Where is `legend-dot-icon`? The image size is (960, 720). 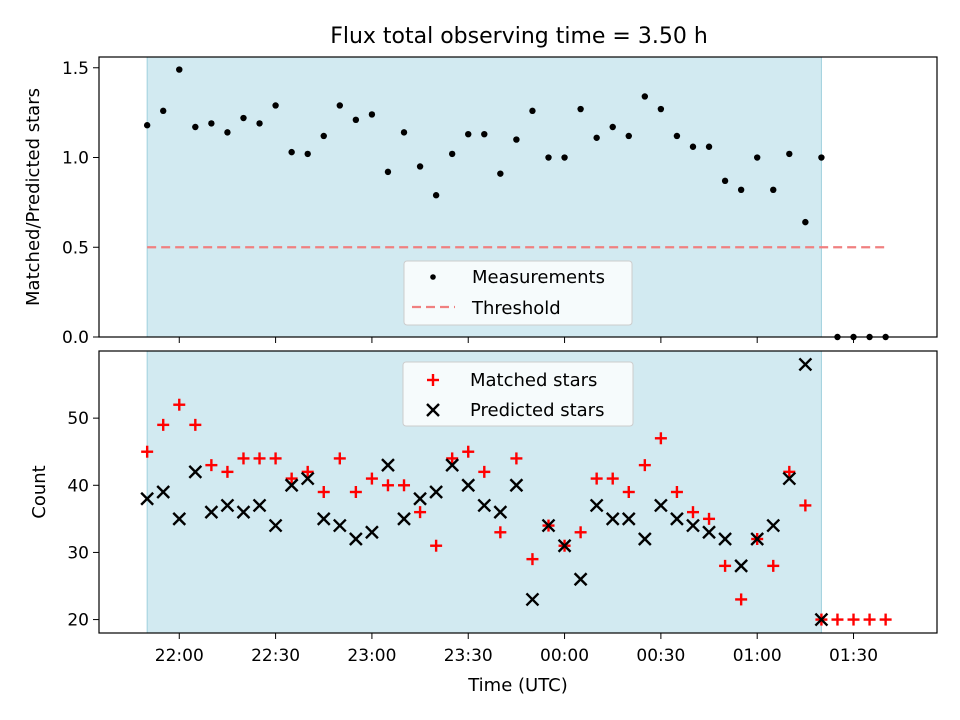
legend-dot-icon is located at coordinates (433, 277).